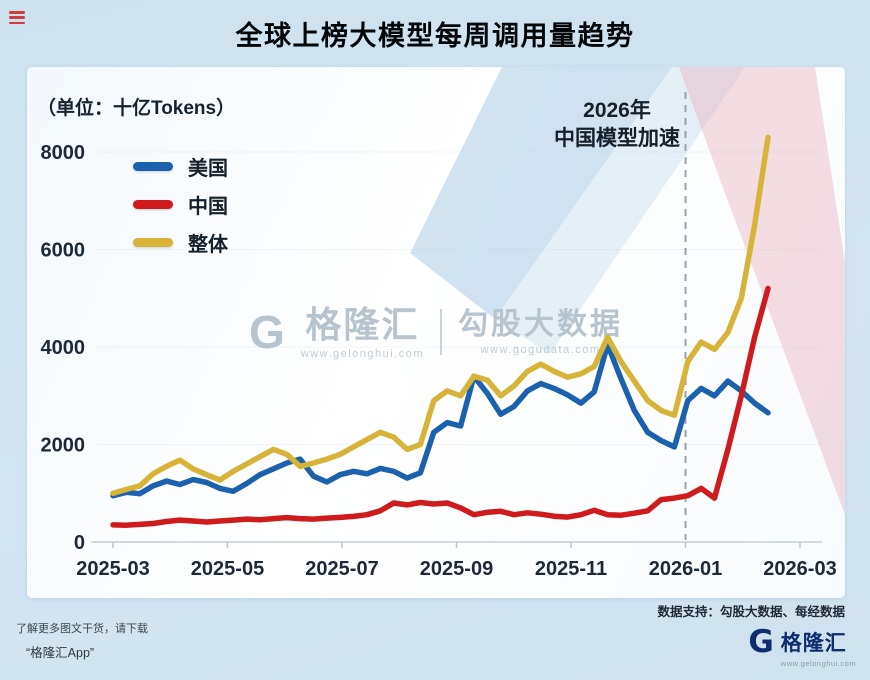  What do you see at coordinates (571, 569) in the screenshot?
I see `svg-text: 2025-11` at bounding box center [571, 569].